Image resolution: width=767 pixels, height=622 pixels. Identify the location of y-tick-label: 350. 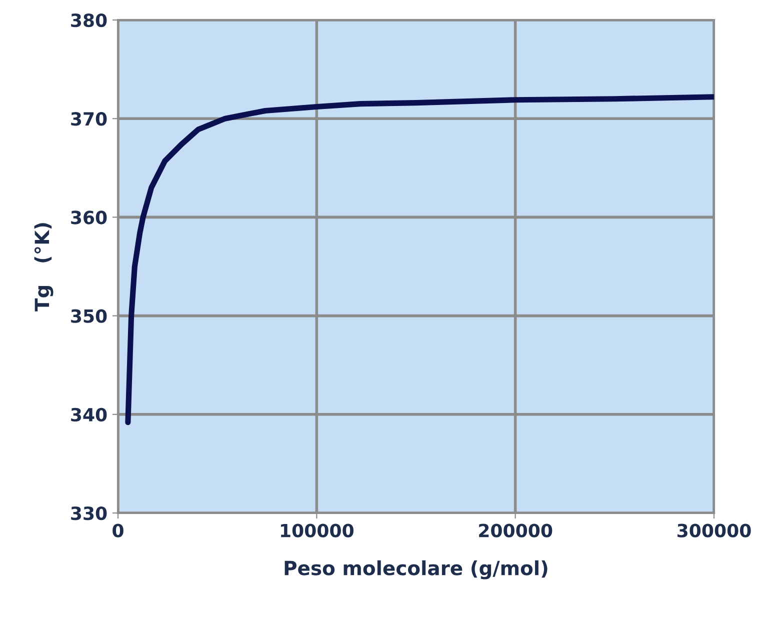
(89, 316).